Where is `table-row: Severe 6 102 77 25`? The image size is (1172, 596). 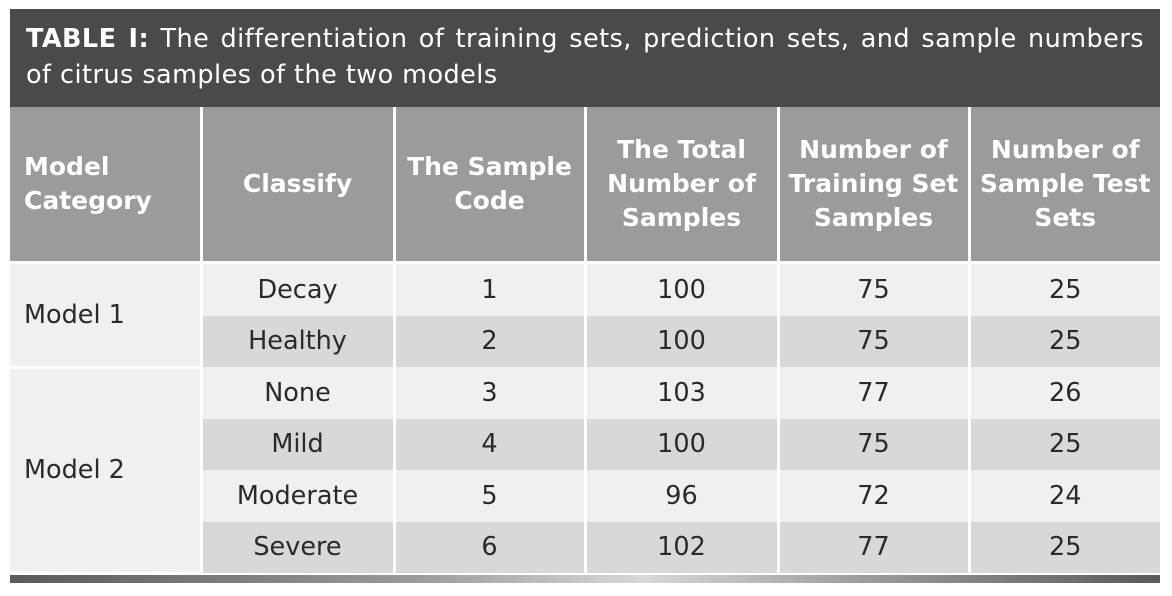 table-row: Severe 6 102 77 25 is located at coordinates (585, 547).